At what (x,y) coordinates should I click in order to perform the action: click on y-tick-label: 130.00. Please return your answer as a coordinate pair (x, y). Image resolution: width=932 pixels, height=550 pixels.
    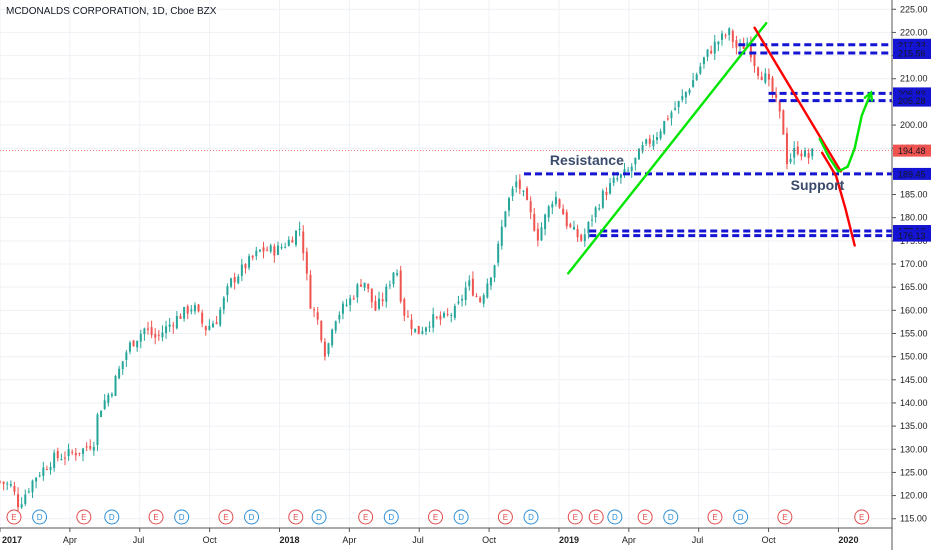
    Looking at the image, I should click on (914, 449).